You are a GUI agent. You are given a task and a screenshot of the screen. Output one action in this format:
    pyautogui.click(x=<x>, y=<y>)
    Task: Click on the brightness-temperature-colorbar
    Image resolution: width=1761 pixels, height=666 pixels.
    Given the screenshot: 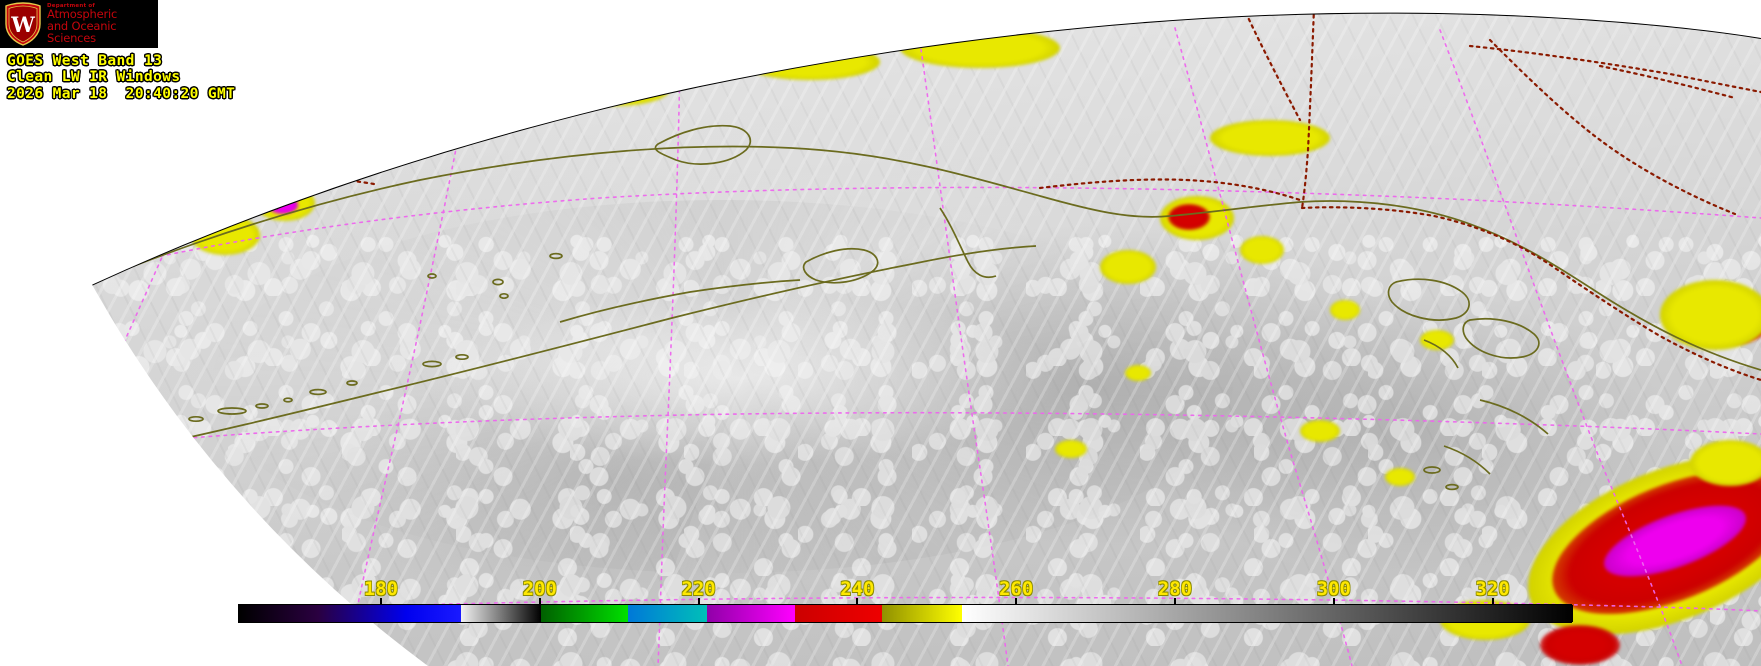 What is the action you would take?
    pyautogui.click(x=905, y=613)
    